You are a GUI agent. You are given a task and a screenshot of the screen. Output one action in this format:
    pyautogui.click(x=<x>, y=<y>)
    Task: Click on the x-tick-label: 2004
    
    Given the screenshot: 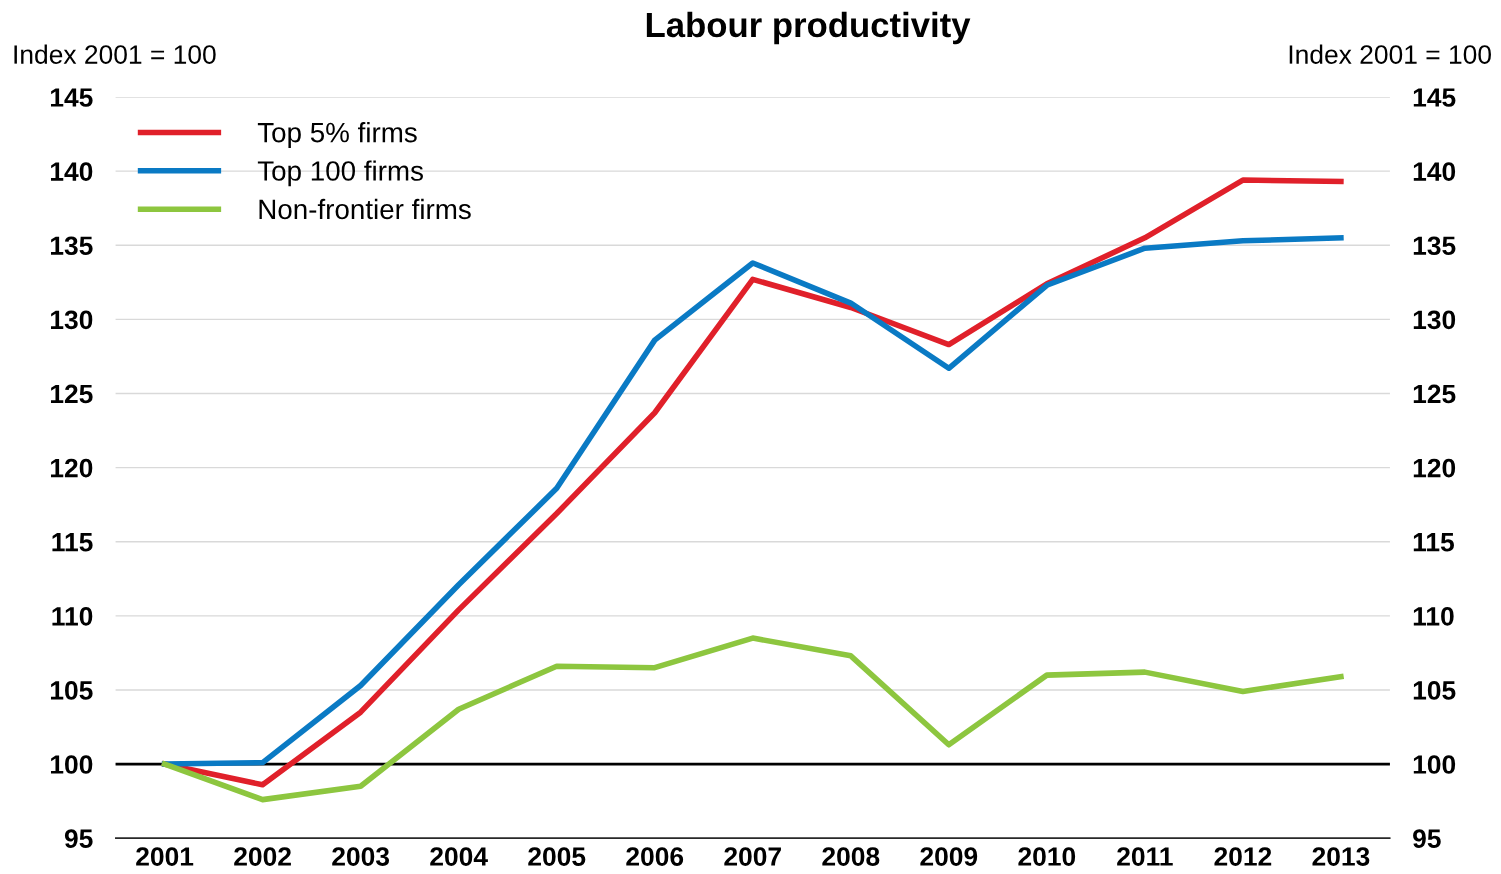 What is the action you would take?
    pyautogui.click(x=459, y=856)
    